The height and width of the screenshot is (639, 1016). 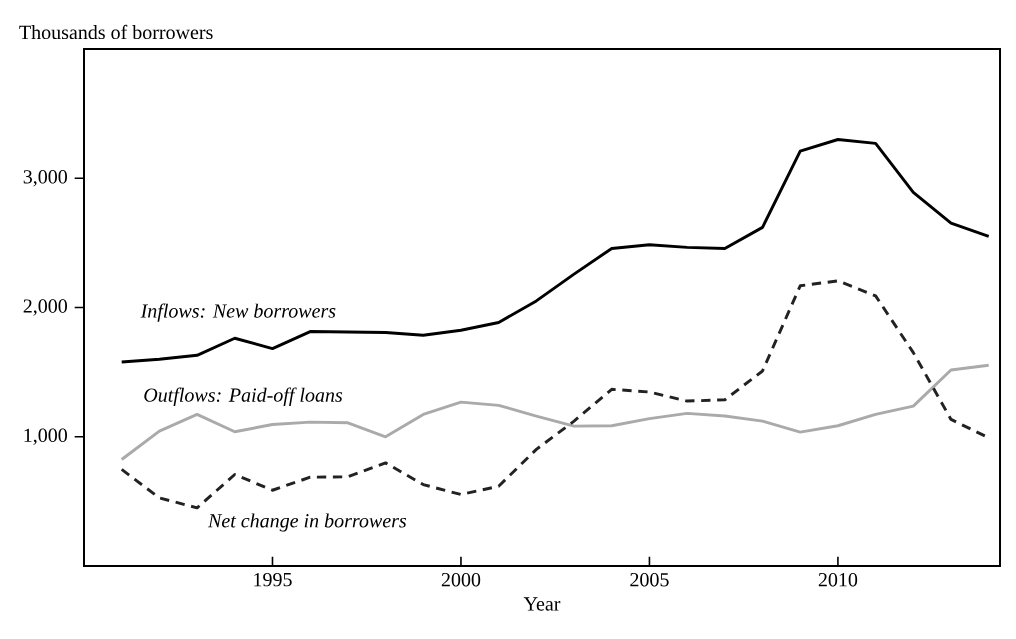 I want to click on x-tick-label: 2000, so click(x=461, y=579).